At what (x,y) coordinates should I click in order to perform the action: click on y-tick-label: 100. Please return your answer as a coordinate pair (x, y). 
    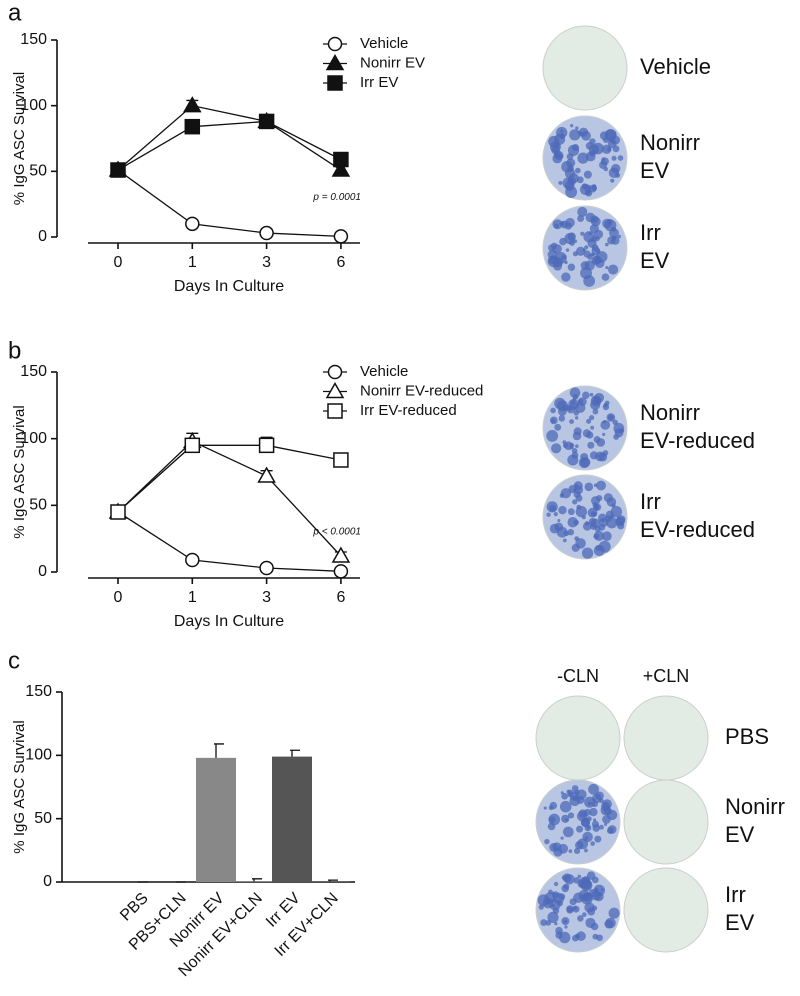
    Looking at the image, I should click on (33, 105).